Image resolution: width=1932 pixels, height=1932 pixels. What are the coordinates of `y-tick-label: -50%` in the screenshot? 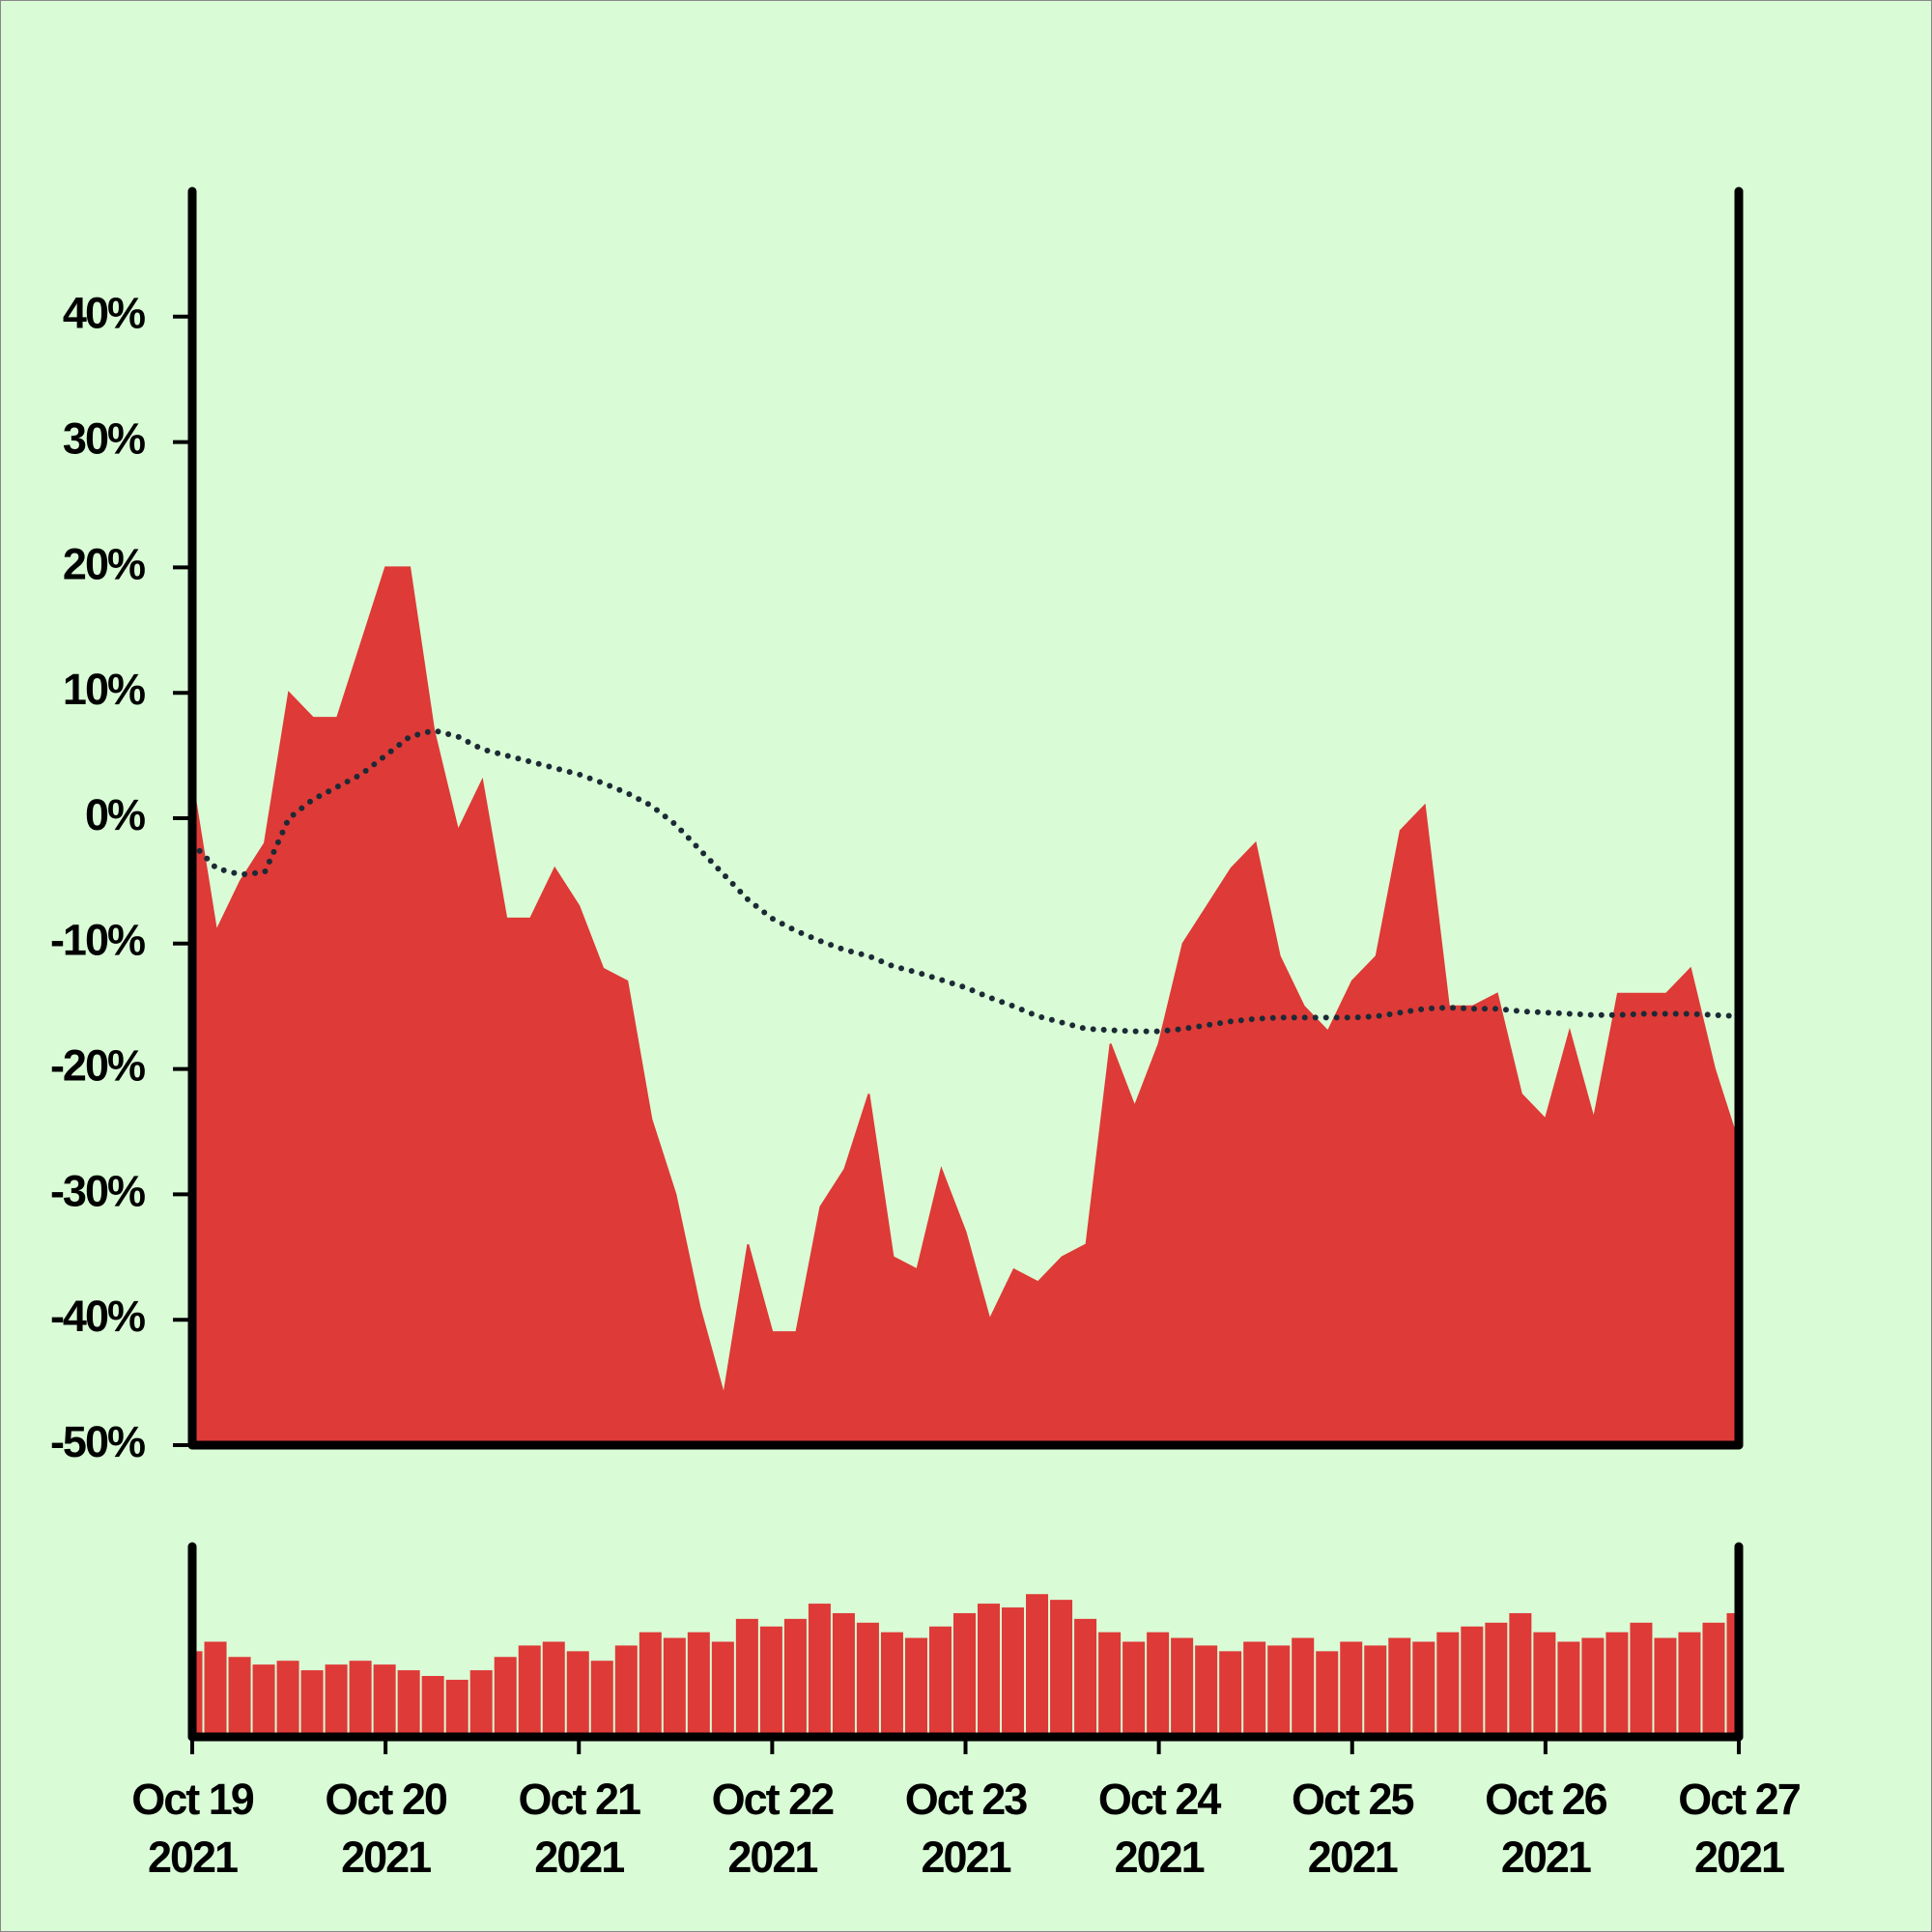 It's located at (97, 1441).